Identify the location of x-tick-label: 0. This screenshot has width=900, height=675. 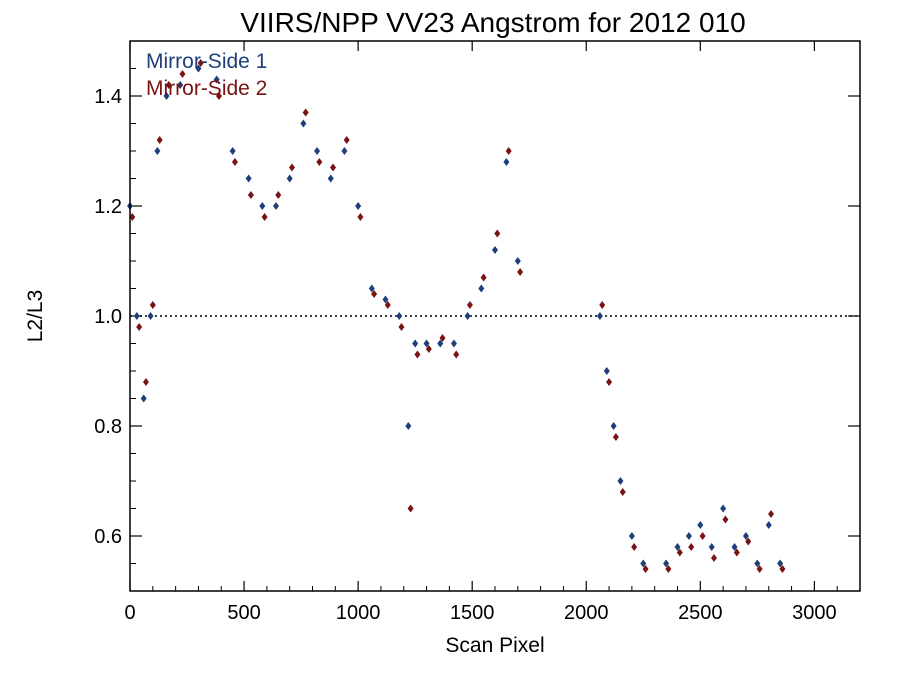
(129, 613).